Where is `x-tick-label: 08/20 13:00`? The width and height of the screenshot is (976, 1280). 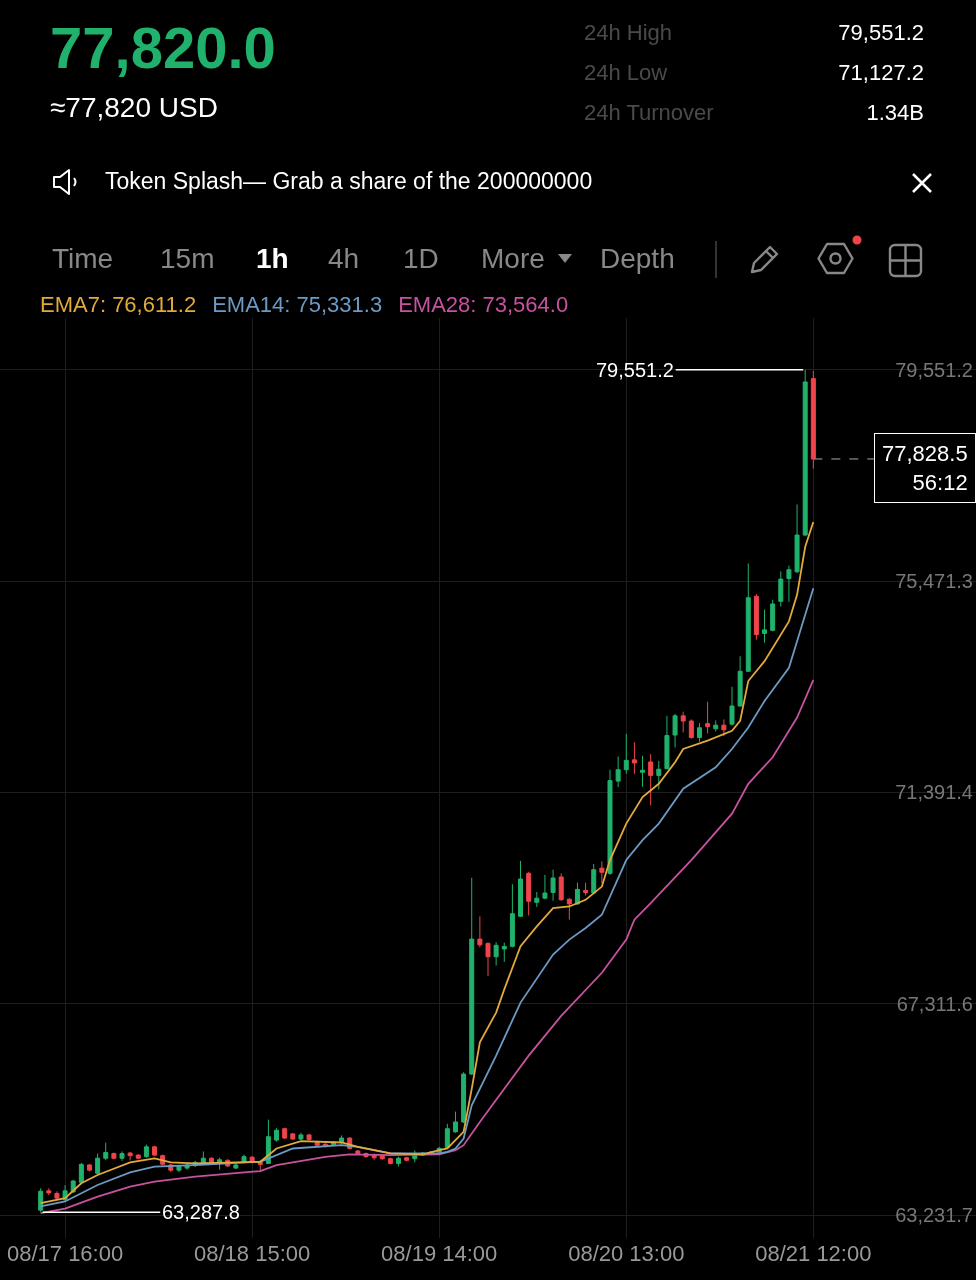 x-tick-label: 08/20 13:00 is located at coordinates (626, 1253).